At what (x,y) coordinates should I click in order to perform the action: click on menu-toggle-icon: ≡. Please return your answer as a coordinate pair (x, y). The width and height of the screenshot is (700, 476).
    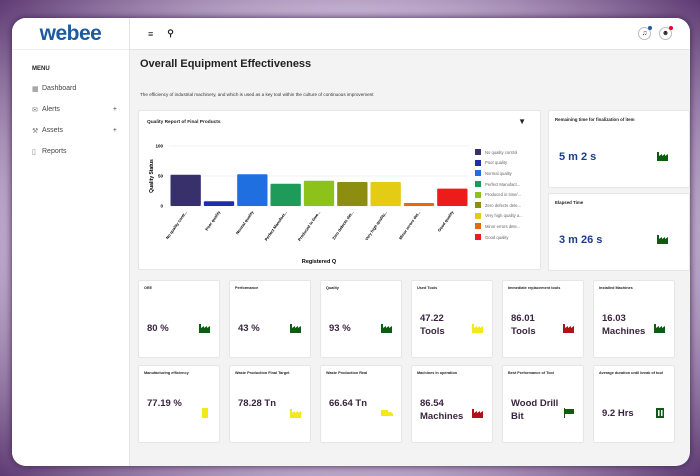
    Looking at the image, I should click on (151, 33).